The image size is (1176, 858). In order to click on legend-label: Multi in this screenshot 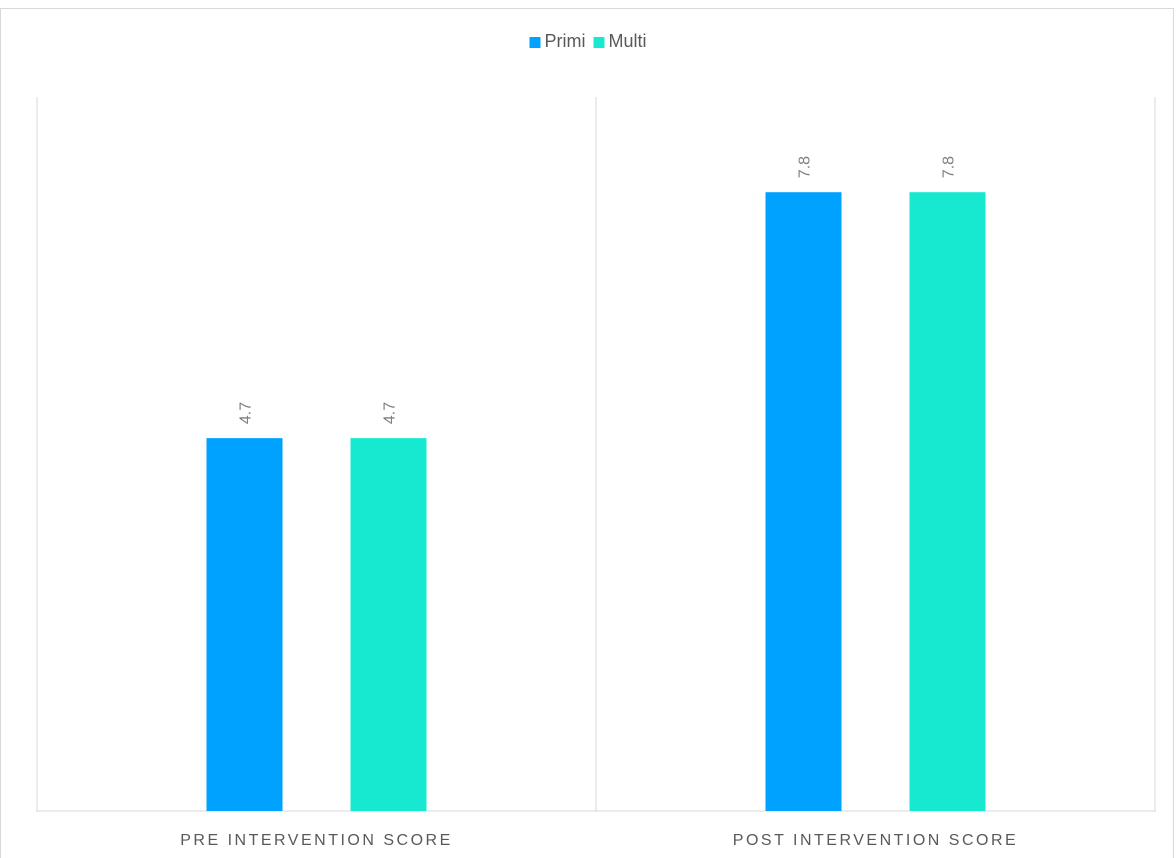, I will do `click(627, 41)`.